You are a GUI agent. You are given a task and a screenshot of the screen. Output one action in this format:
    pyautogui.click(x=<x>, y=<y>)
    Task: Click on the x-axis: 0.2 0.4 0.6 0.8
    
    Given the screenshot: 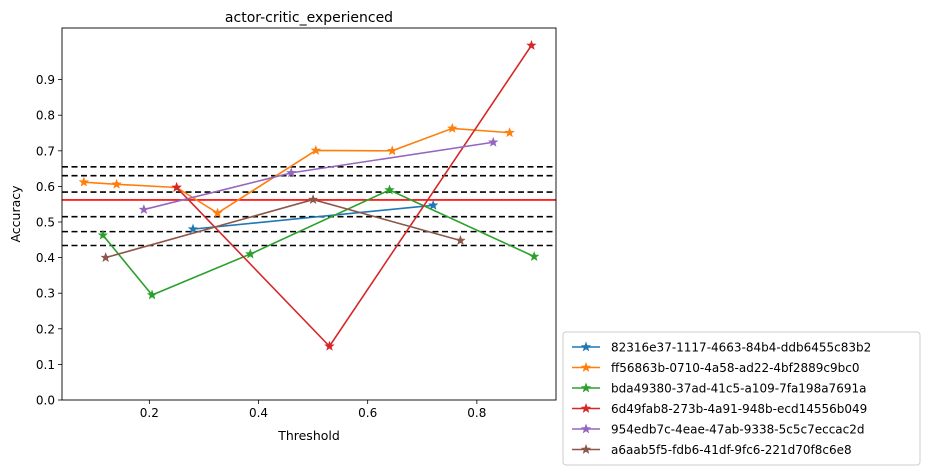 What is the action you would take?
    pyautogui.click(x=313, y=410)
    